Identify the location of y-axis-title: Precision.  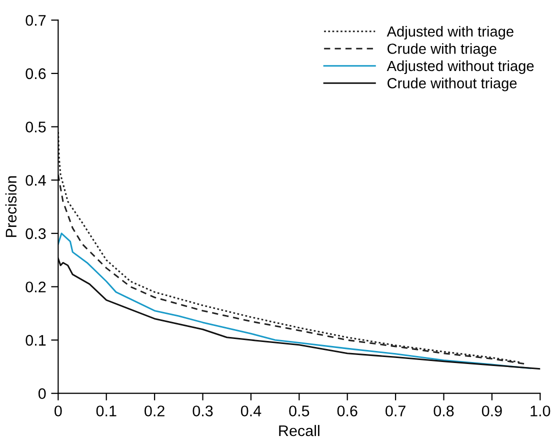
(11, 206).